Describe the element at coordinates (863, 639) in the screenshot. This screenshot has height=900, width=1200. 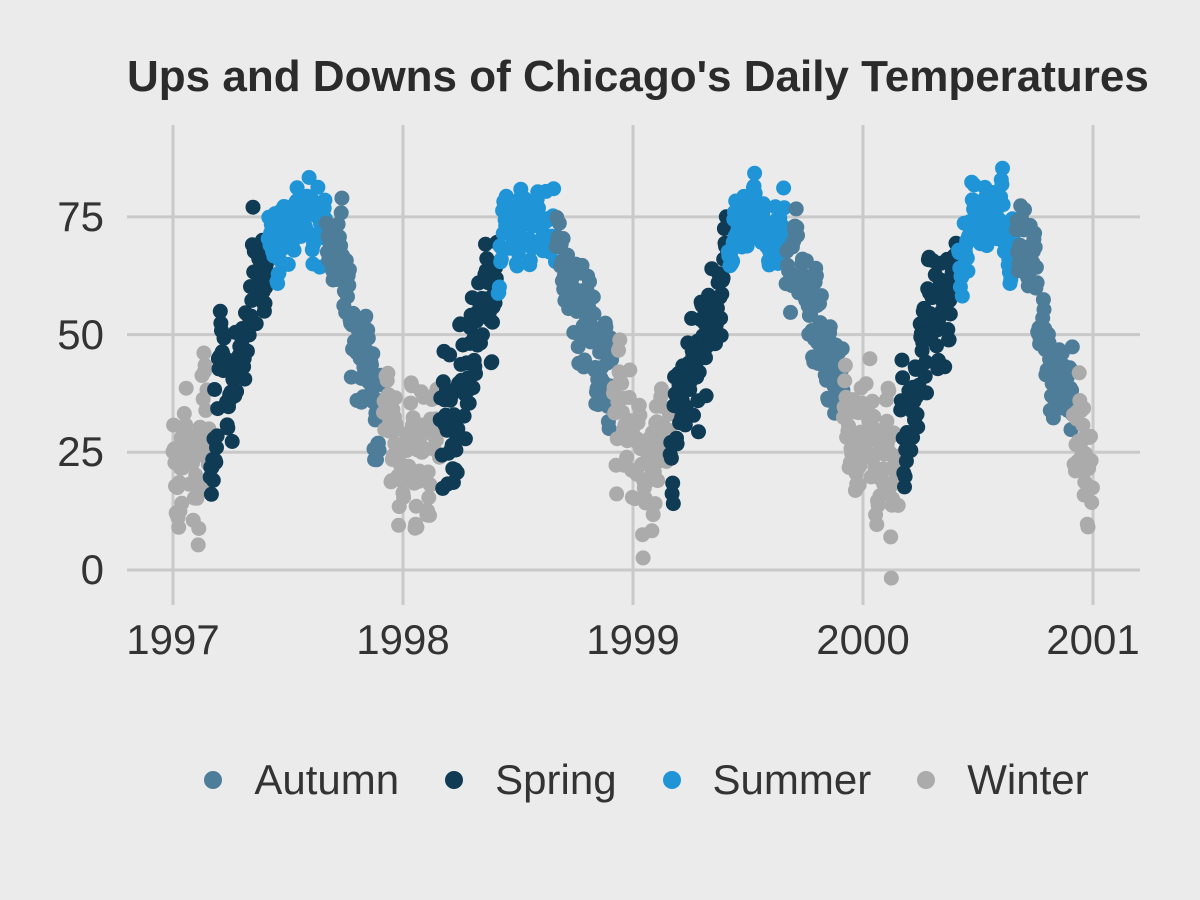
I see `x-tick-label-2000: 2000` at that location.